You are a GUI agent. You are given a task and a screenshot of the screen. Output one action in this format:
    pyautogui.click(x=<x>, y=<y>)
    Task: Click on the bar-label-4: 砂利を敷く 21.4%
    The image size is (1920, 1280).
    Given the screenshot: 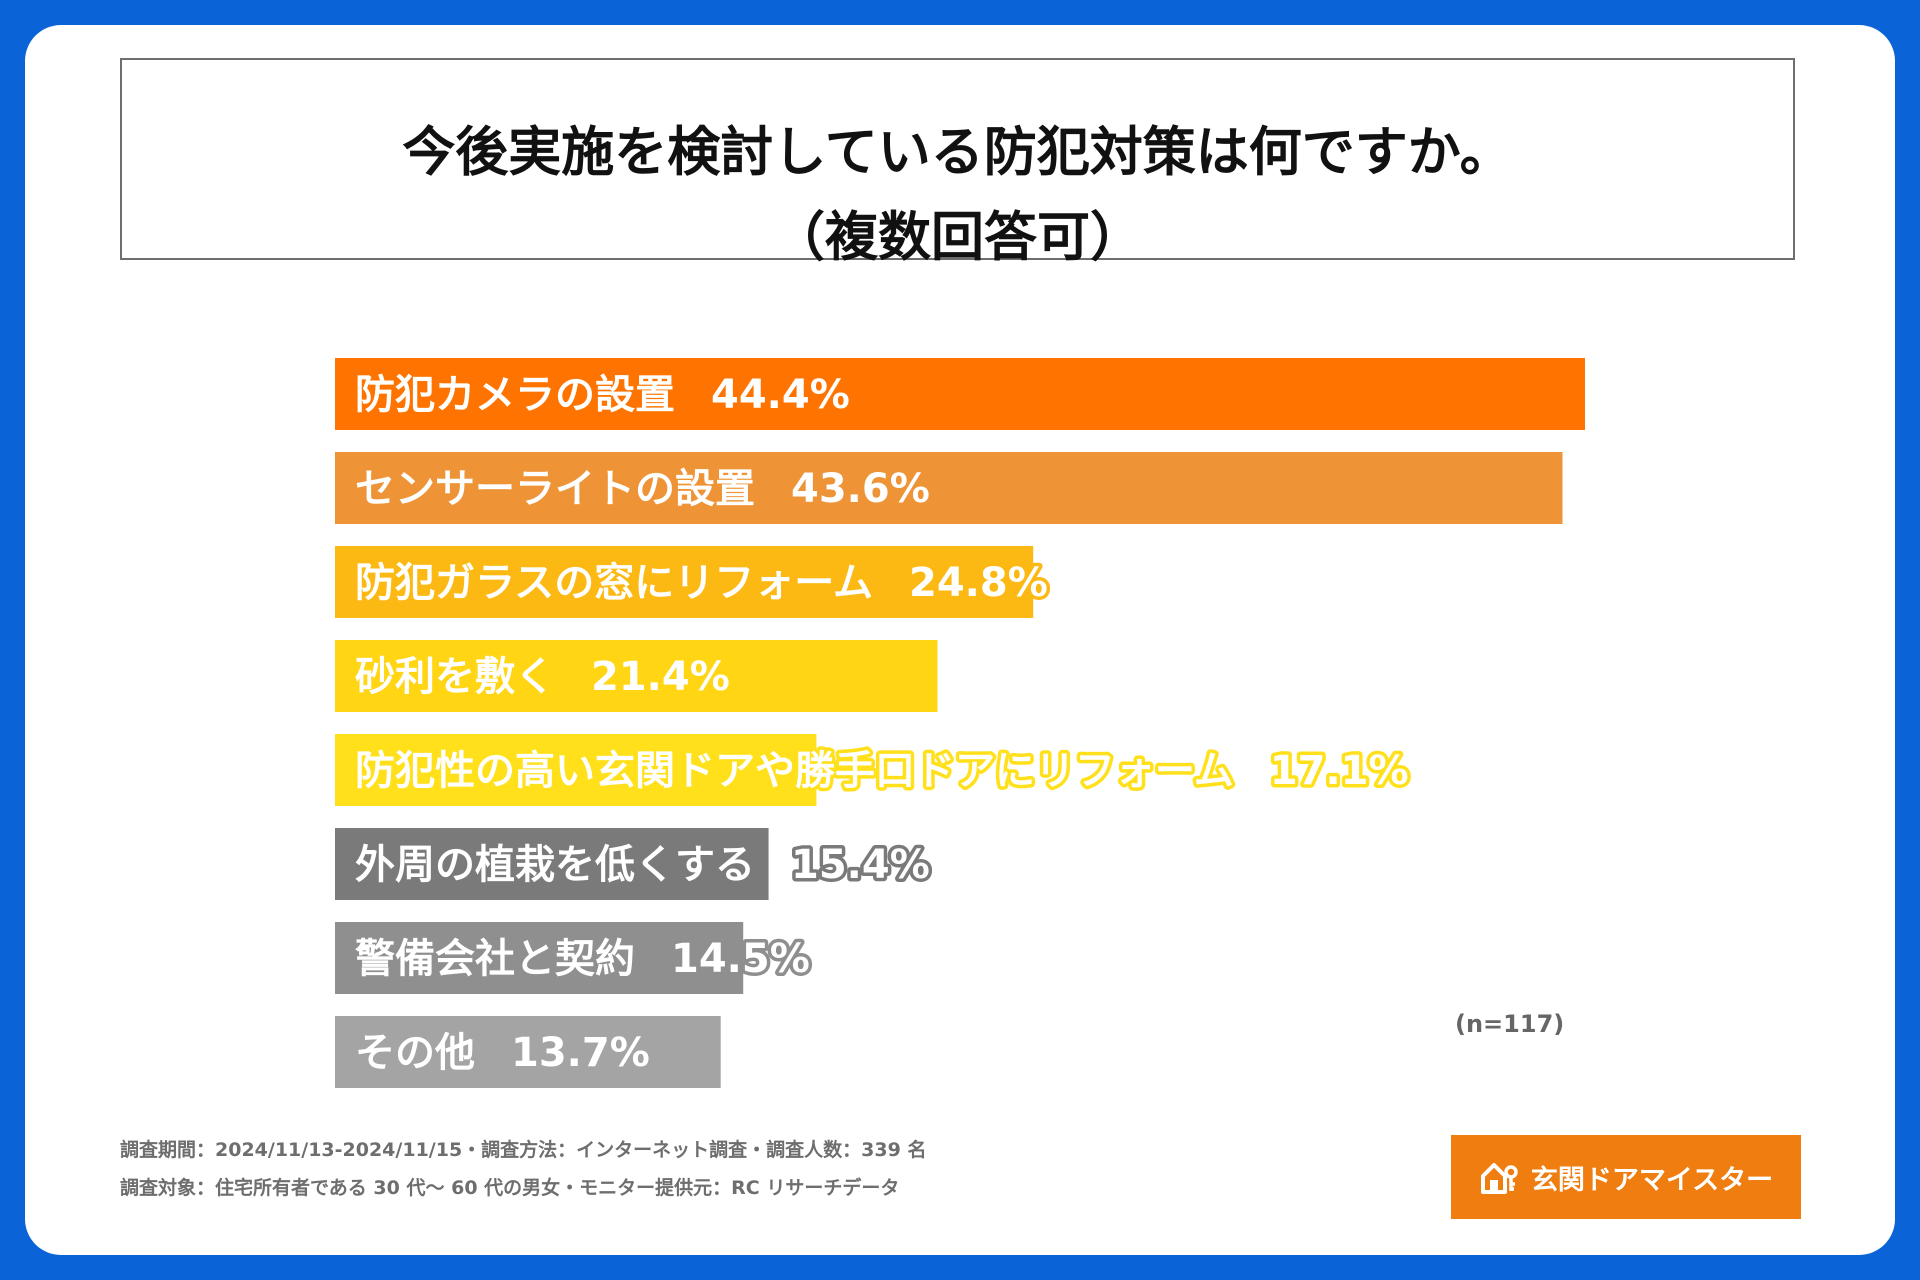 What is the action you would take?
    pyautogui.click(x=542, y=677)
    